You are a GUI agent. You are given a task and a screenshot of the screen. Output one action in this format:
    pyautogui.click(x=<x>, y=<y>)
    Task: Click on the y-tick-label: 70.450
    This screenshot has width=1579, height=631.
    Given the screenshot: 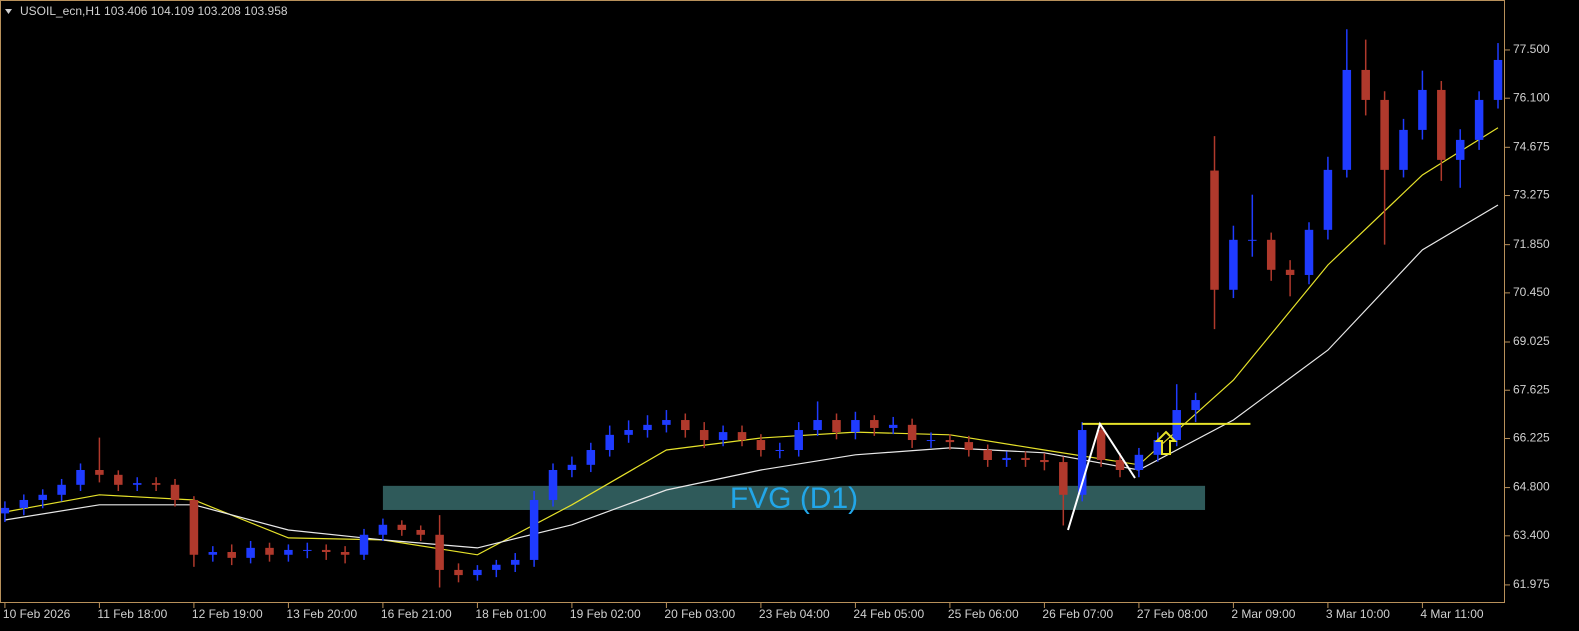 What is the action you would take?
    pyautogui.click(x=1531, y=292)
    